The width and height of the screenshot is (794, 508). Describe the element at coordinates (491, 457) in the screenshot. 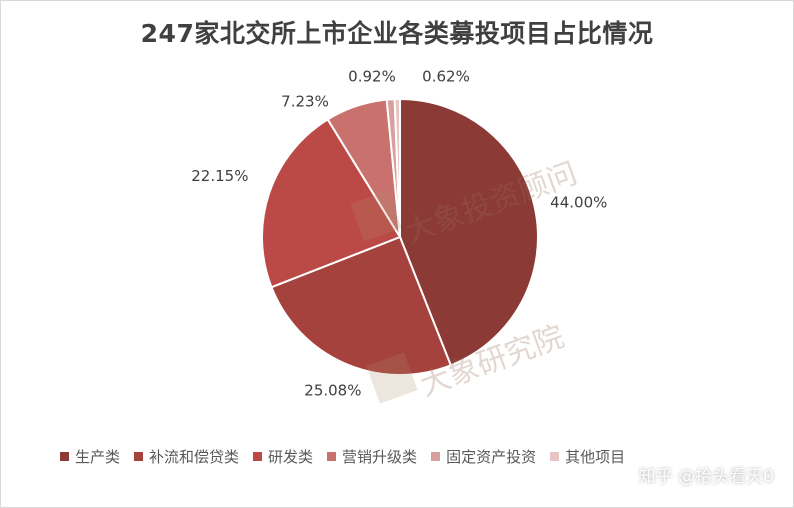

I see `legend-label: 固定资产投资` at that location.